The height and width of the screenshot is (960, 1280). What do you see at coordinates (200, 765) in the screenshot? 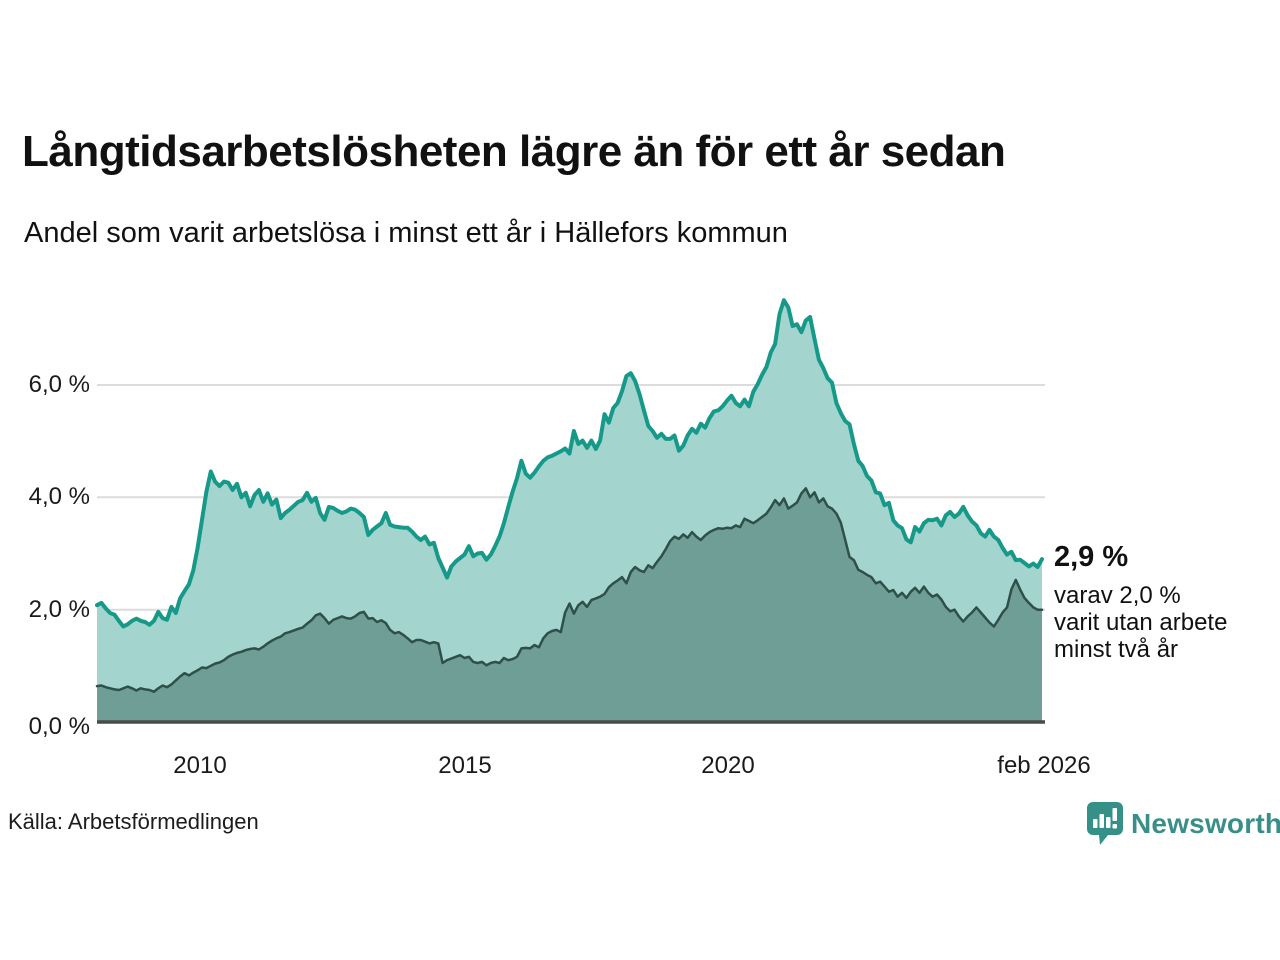
I see `x-tick-2010: 2010` at bounding box center [200, 765].